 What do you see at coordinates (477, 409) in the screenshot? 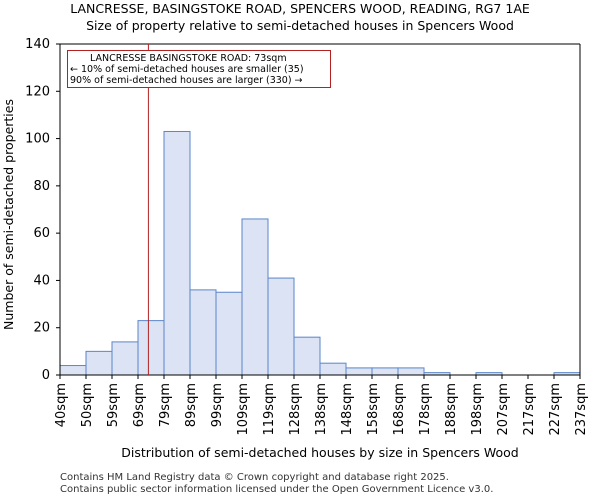
I see `x-tick-label: 198sqm` at bounding box center [477, 409].